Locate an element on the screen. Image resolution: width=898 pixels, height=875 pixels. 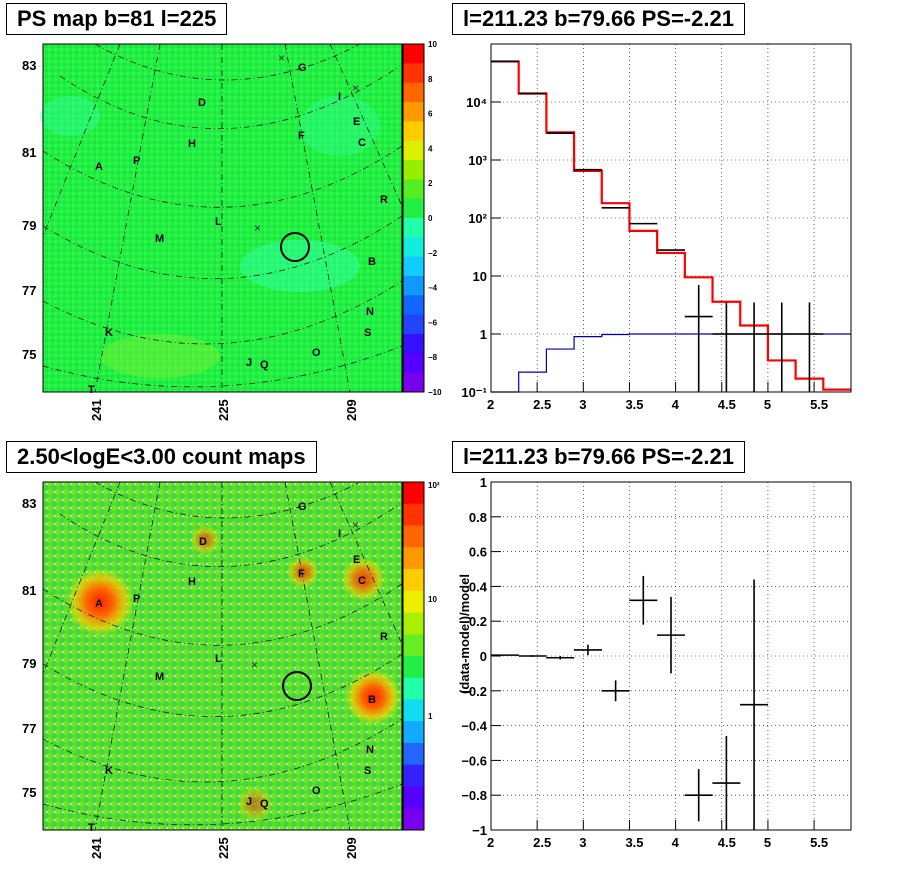
ps-map-cross-marker: × is located at coordinates (281, 58).